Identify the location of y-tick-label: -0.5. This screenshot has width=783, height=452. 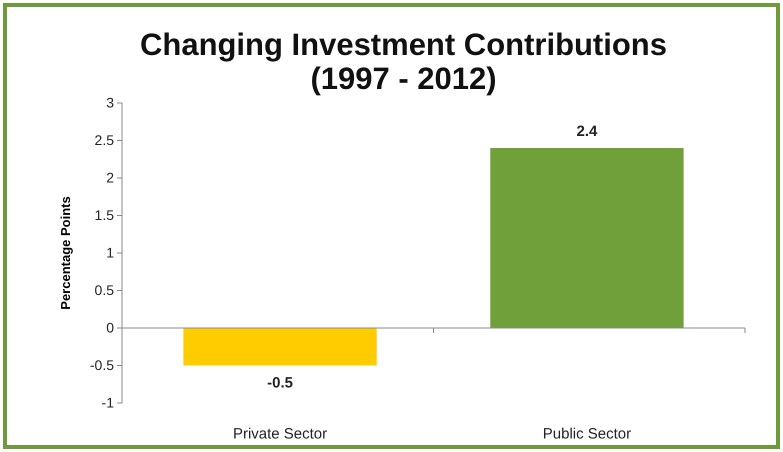
(102, 364).